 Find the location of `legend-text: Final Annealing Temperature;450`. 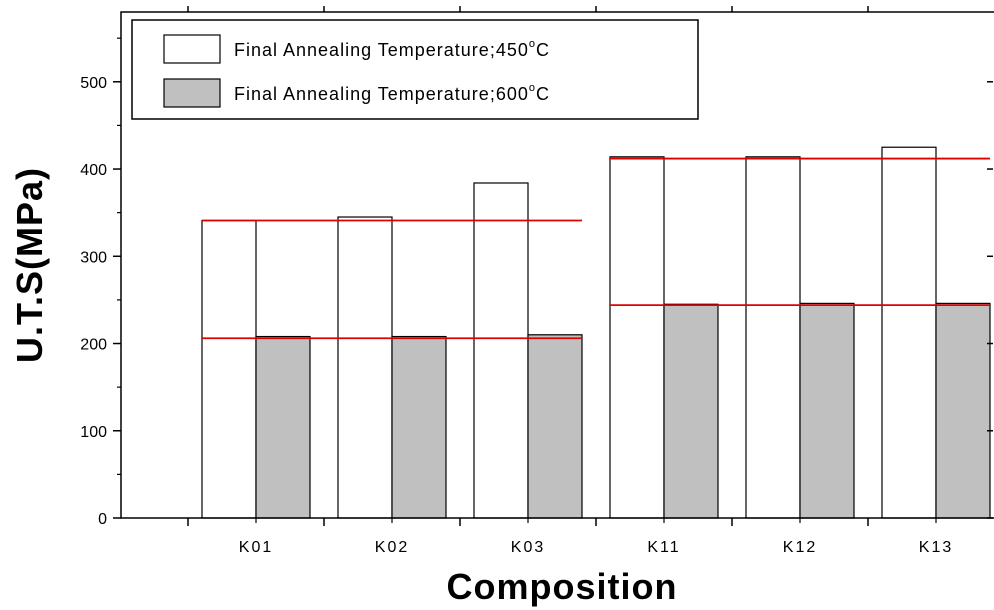

legend-text: Final Annealing Temperature;450 is located at coordinates (381, 50).